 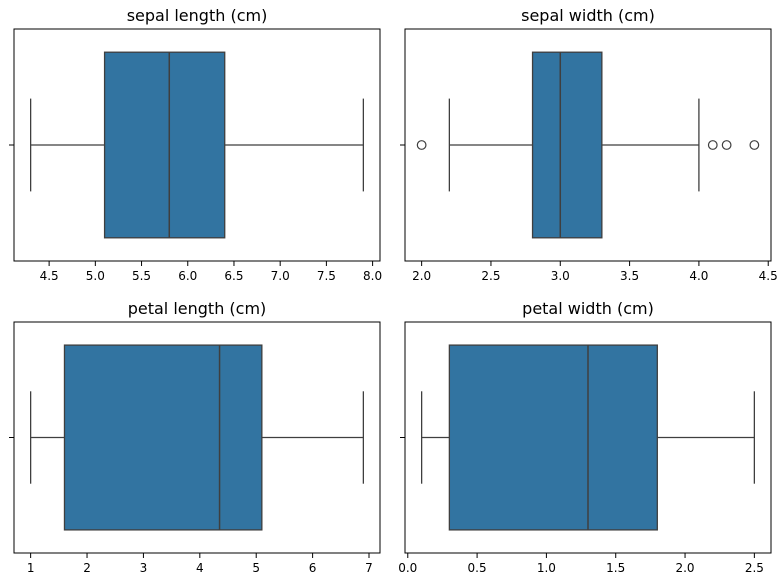 What do you see at coordinates (629, 276) in the screenshot?
I see `x-tick-label: 3.5` at bounding box center [629, 276].